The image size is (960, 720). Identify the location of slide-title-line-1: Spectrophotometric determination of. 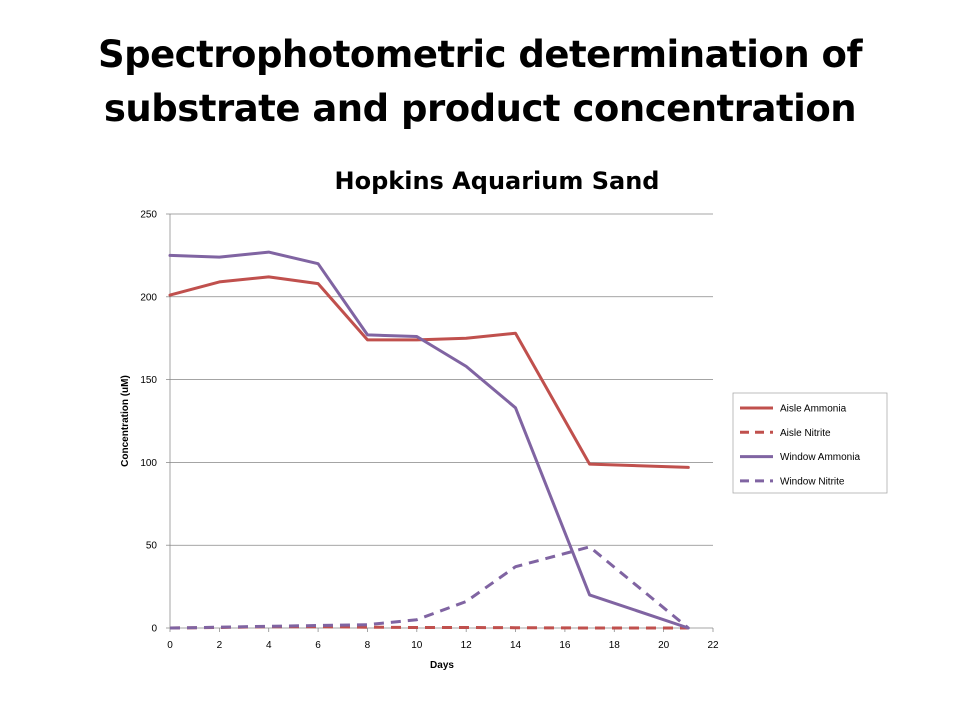
(480, 54).